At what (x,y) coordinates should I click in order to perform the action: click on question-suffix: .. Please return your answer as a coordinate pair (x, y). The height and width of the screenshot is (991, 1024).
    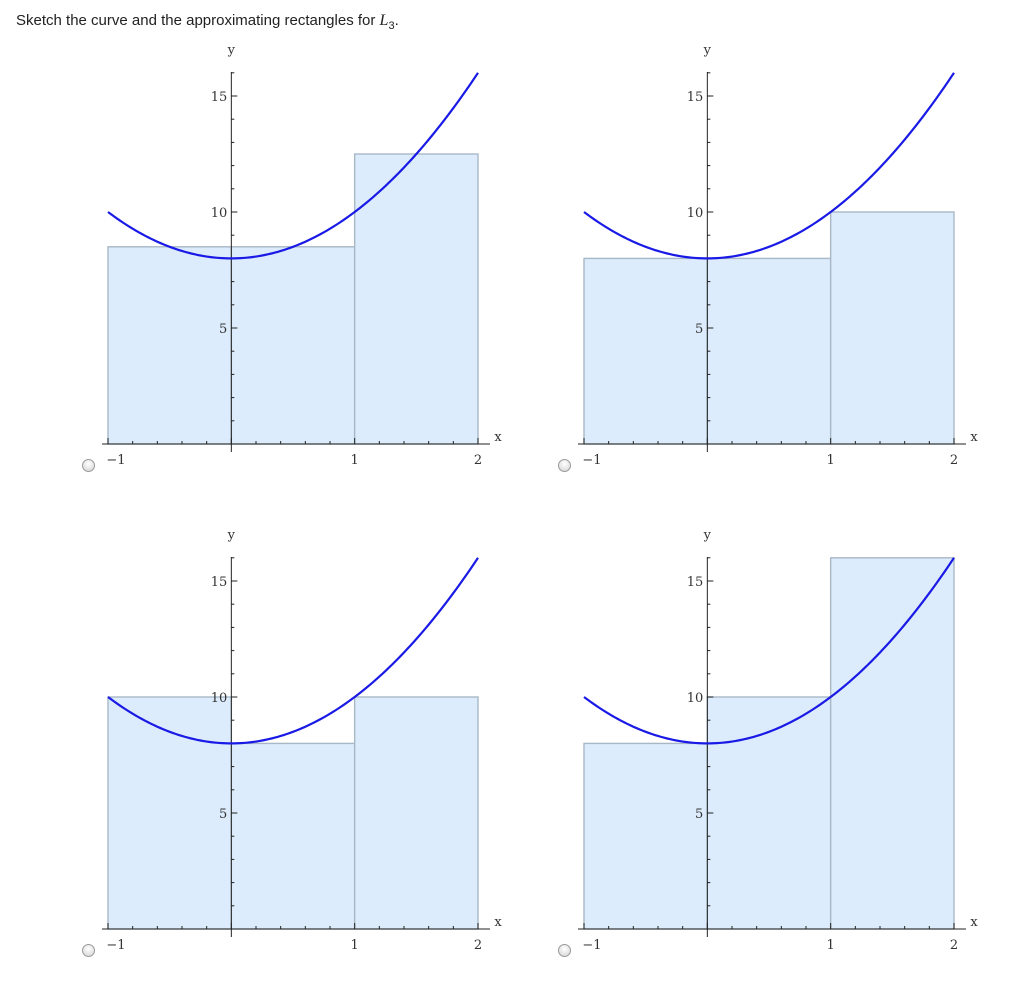
    Looking at the image, I should click on (396, 20).